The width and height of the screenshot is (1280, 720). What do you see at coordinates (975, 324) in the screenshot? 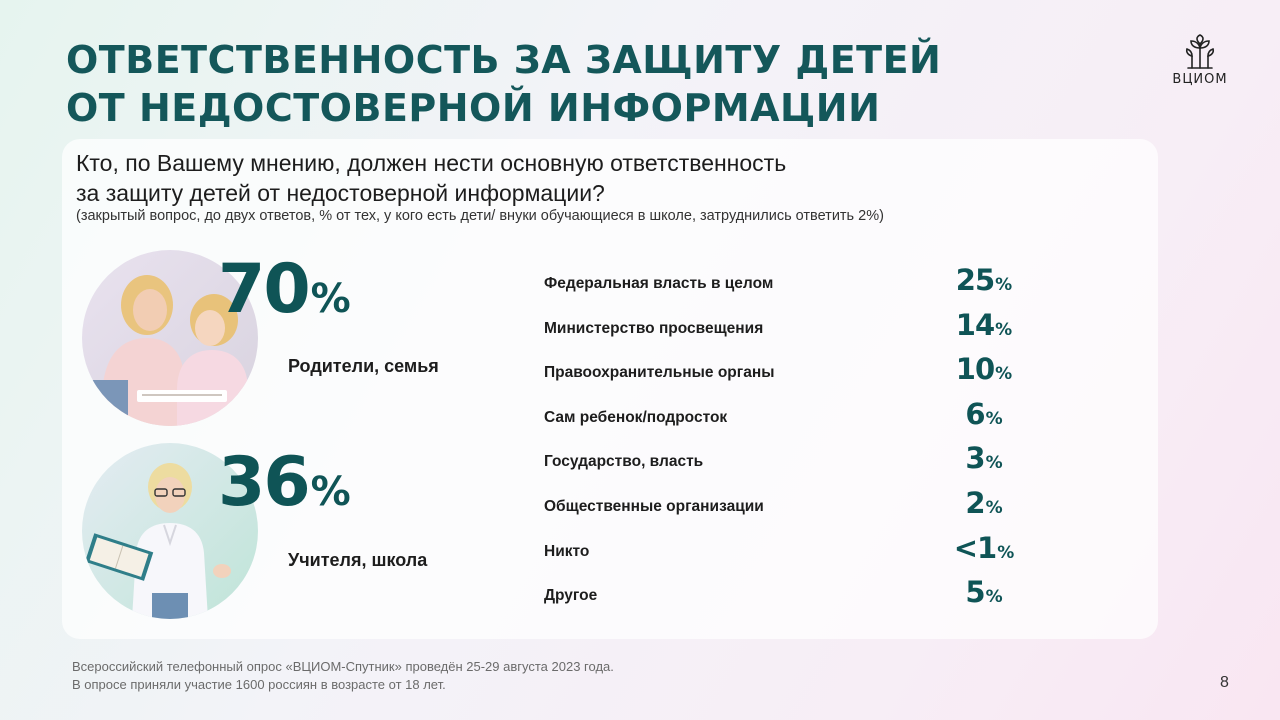
I see `row-number: 14` at bounding box center [975, 324].